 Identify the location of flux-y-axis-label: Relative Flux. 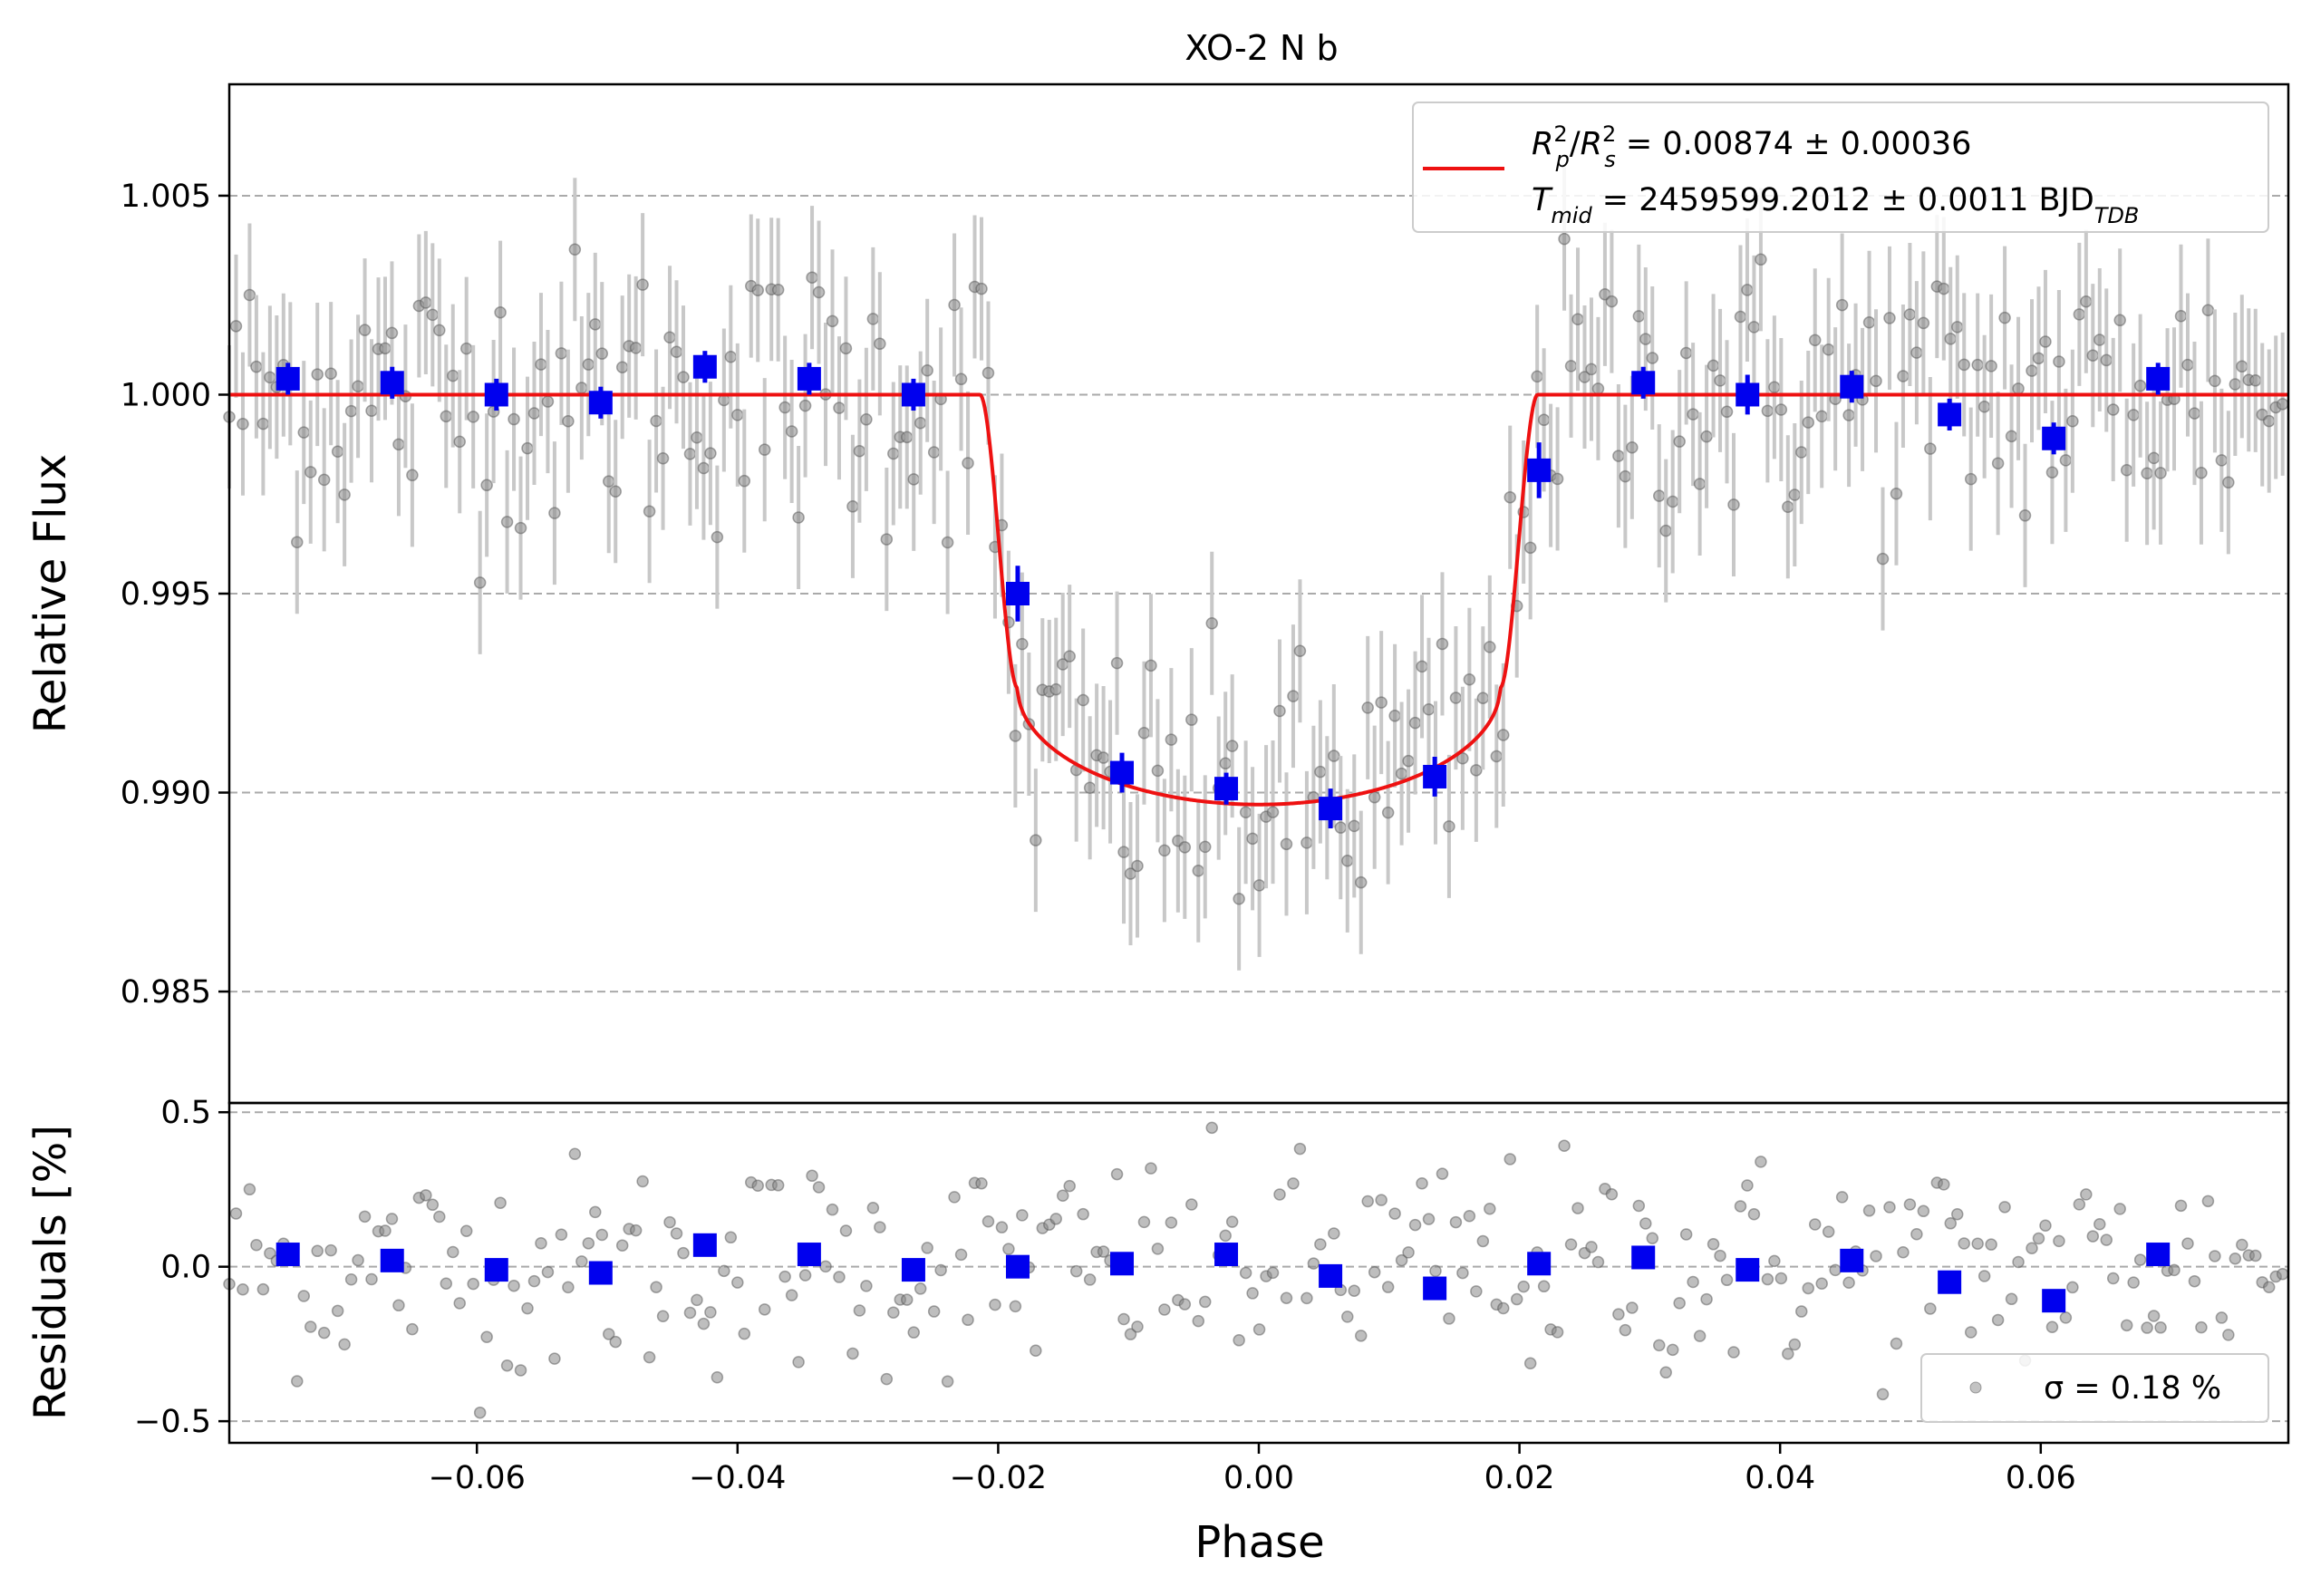
(50, 594).